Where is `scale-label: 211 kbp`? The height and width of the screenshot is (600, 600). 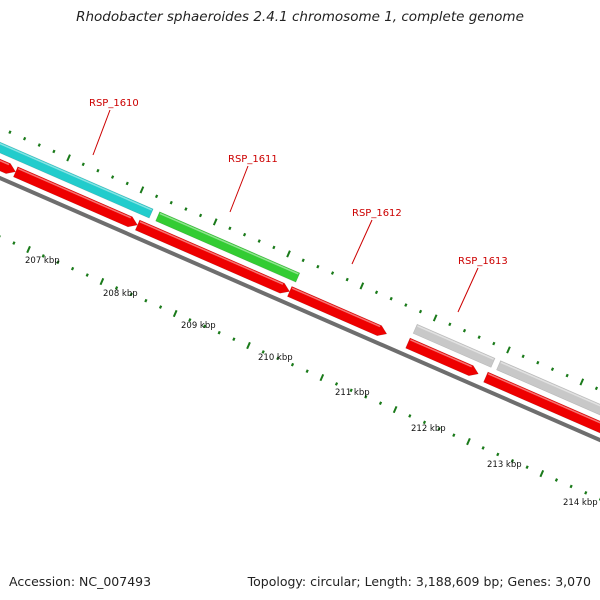
scale-label: 211 kbp is located at coordinates (352, 393).